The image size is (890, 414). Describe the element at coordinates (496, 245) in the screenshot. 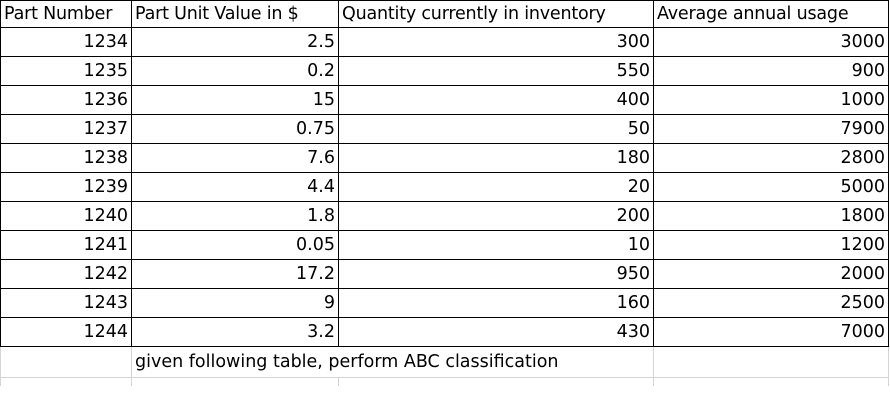

I see `cell-quantity: 10` at that location.